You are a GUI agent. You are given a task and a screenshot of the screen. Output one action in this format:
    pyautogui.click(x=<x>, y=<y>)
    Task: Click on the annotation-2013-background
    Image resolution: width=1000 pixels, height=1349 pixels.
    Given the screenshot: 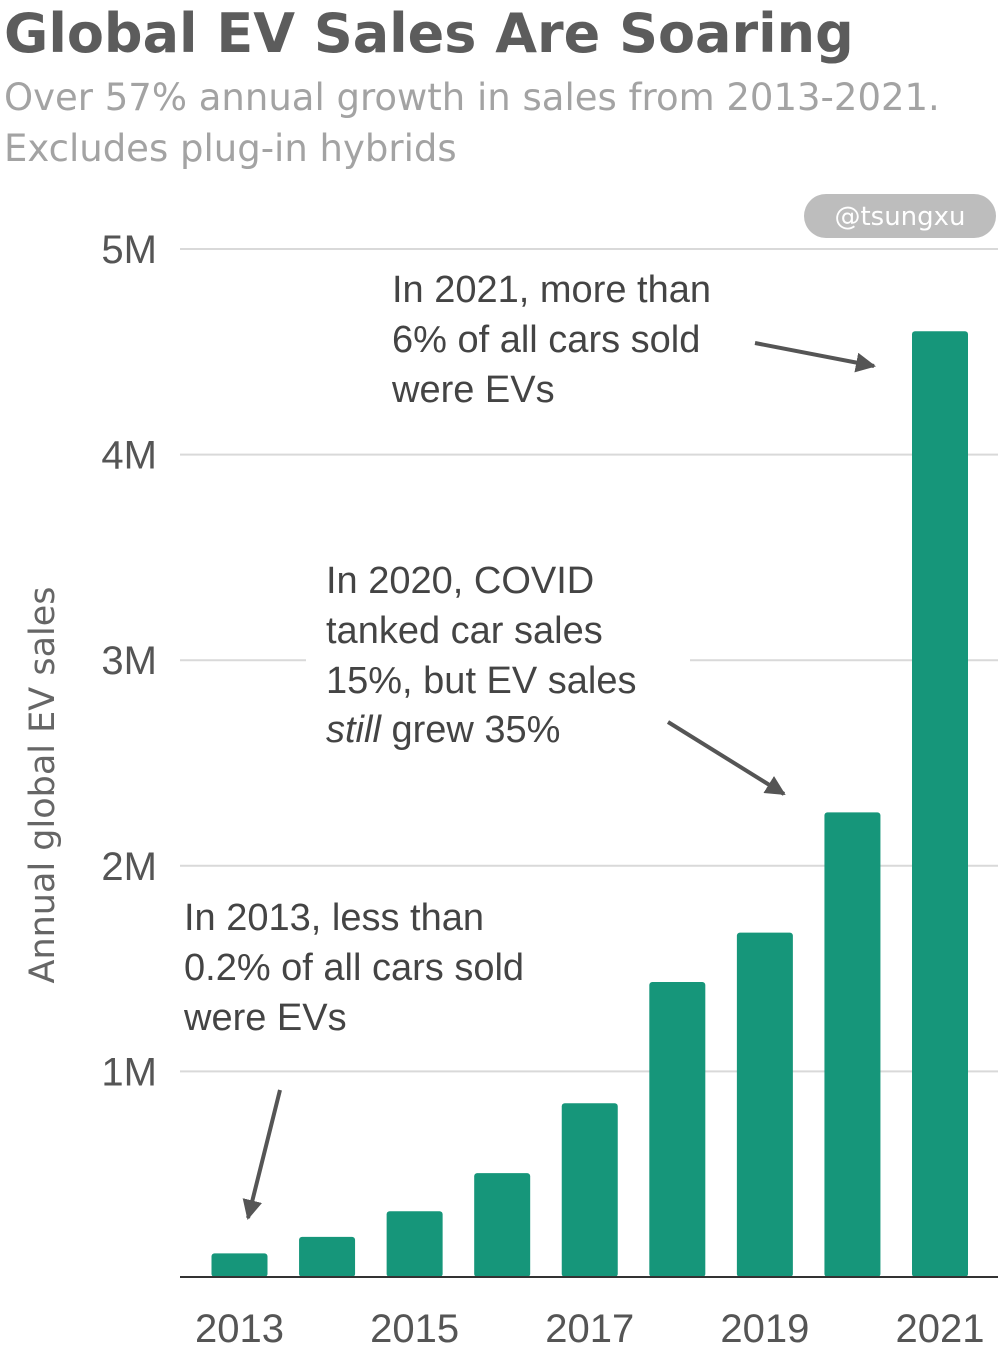 What is the action you would take?
    pyautogui.click(x=368, y=966)
    